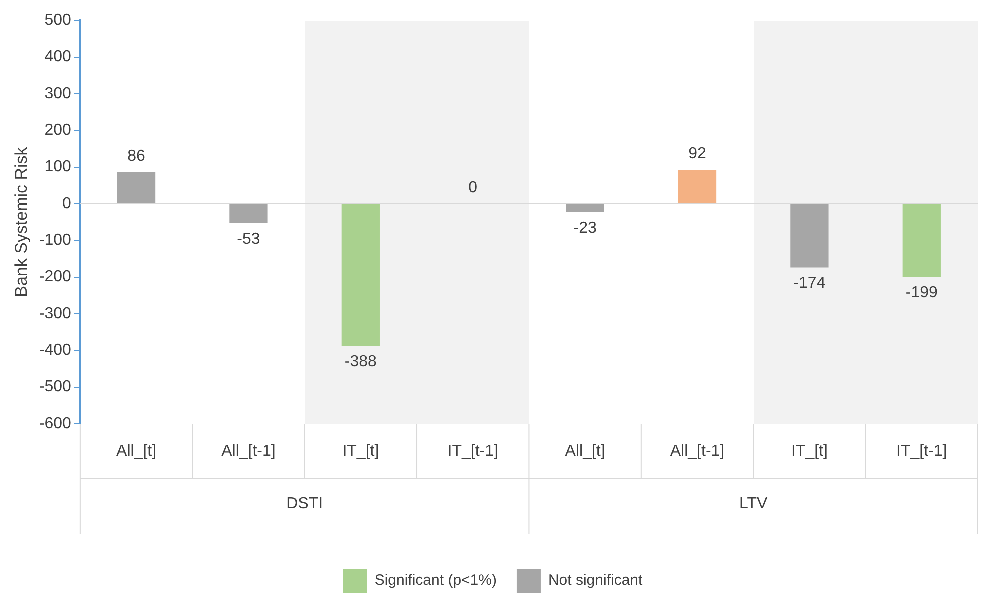 The height and width of the screenshot is (613, 995). Describe the element at coordinates (473, 187) in the screenshot. I see `data-label: 0` at that location.